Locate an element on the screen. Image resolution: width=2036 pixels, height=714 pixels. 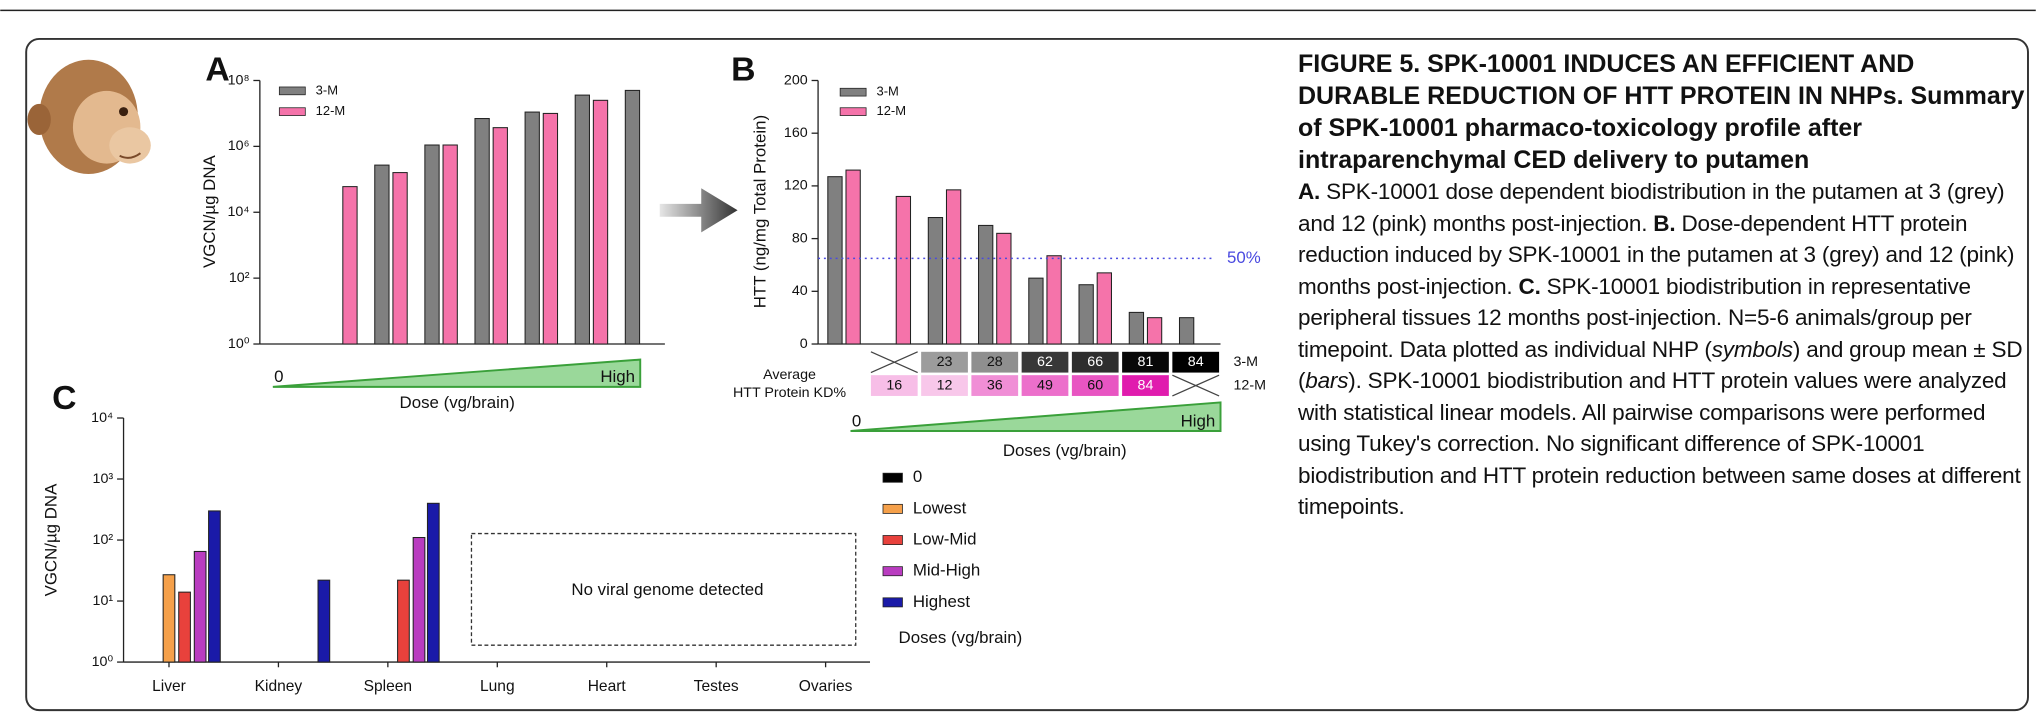
annotation: No viral genome detected is located at coordinates (667, 589).